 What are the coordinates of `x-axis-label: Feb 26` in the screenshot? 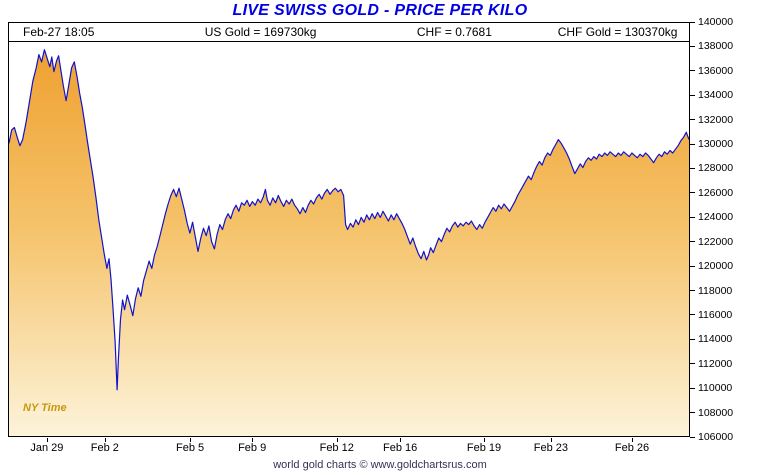 It's located at (632, 448).